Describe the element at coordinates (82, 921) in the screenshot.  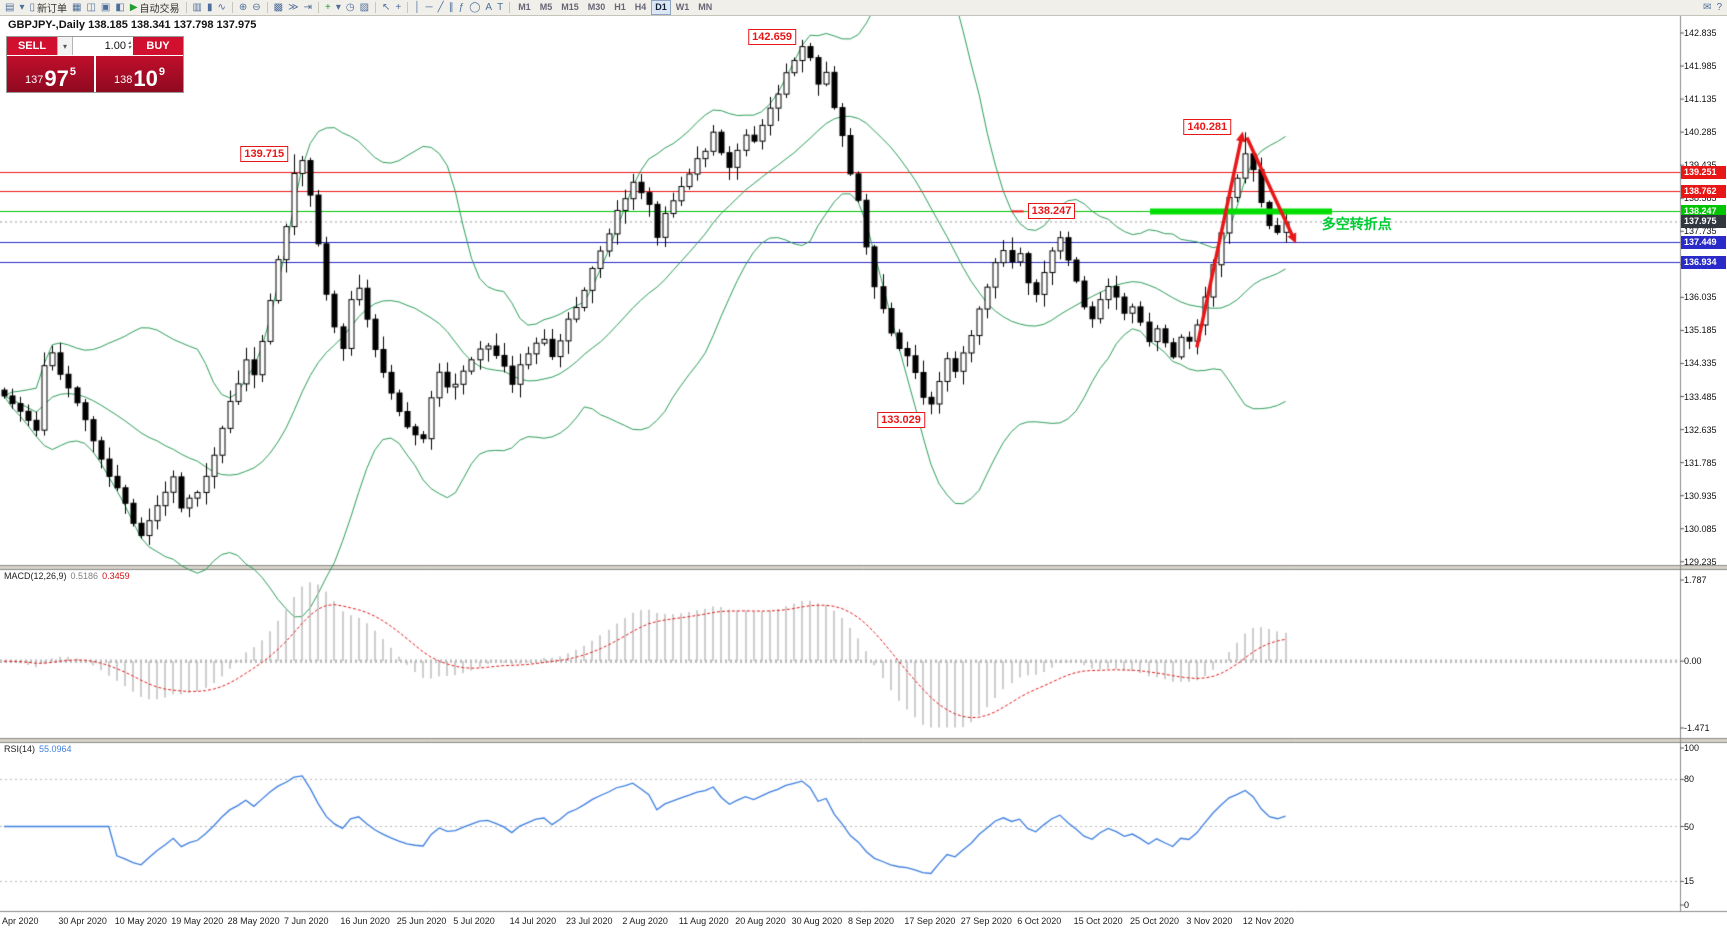
I see `date-label: 30 Apr 2020` at that location.